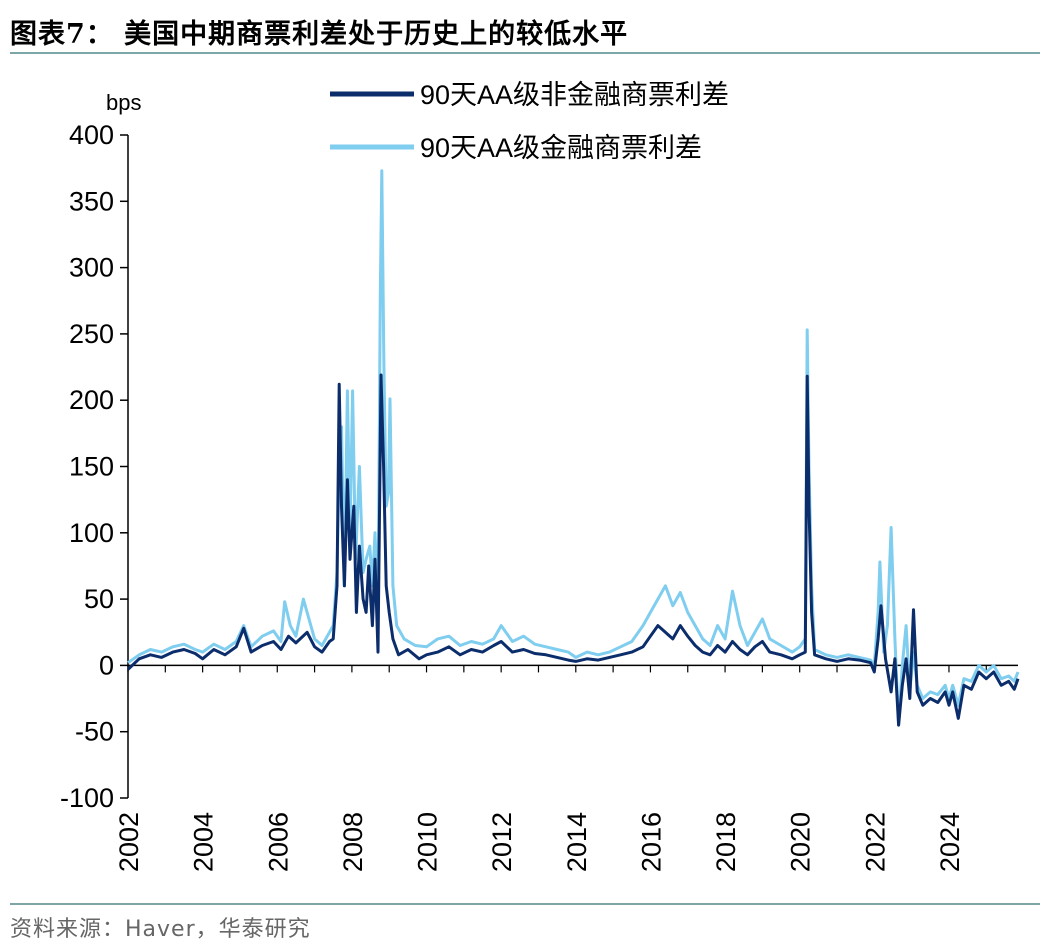 The height and width of the screenshot is (950, 1050). I want to click on y-tick-label: 400, so click(91, 135).